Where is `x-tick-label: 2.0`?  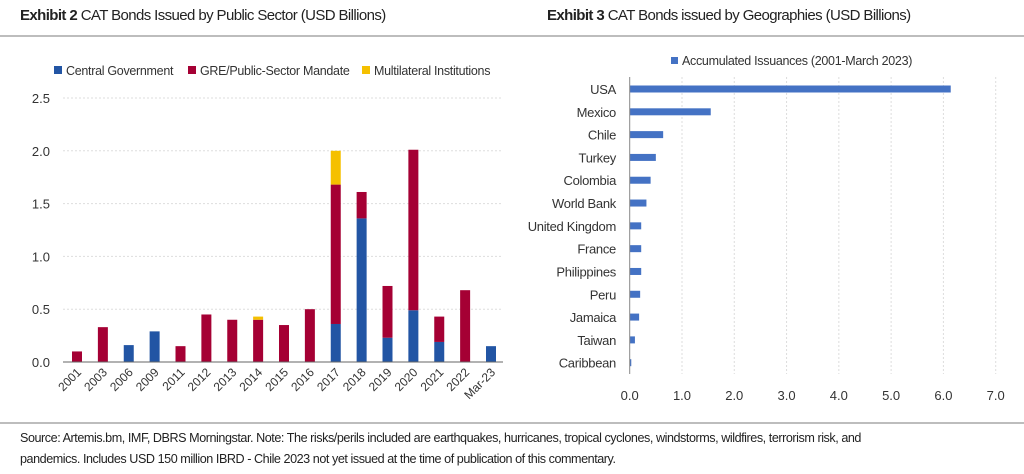 x-tick-label: 2.0 is located at coordinates (734, 395).